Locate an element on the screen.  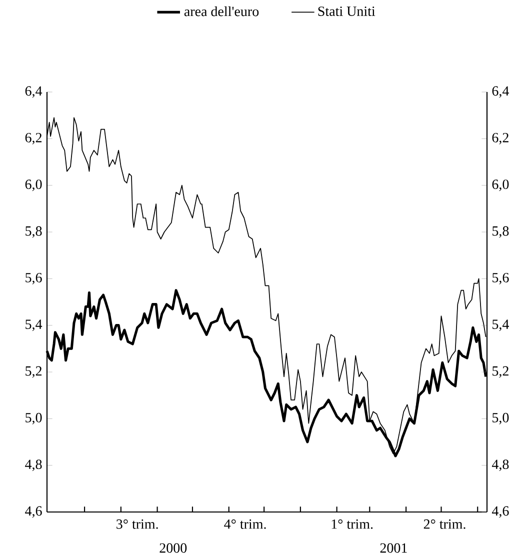
y-tick-label: 5,6 is located at coordinates (34, 278).